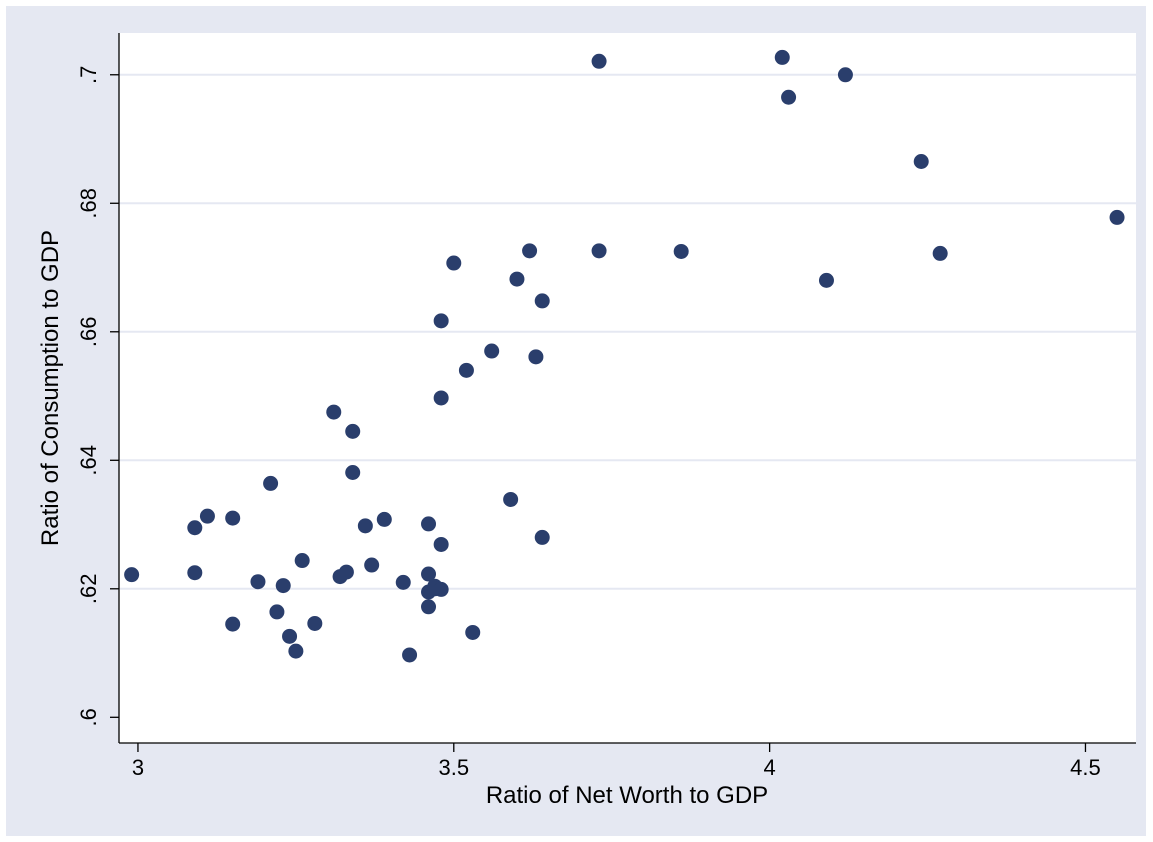  What do you see at coordinates (138, 767) in the screenshot?
I see `x-tick-label: 3` at bounding box center [138, 767].